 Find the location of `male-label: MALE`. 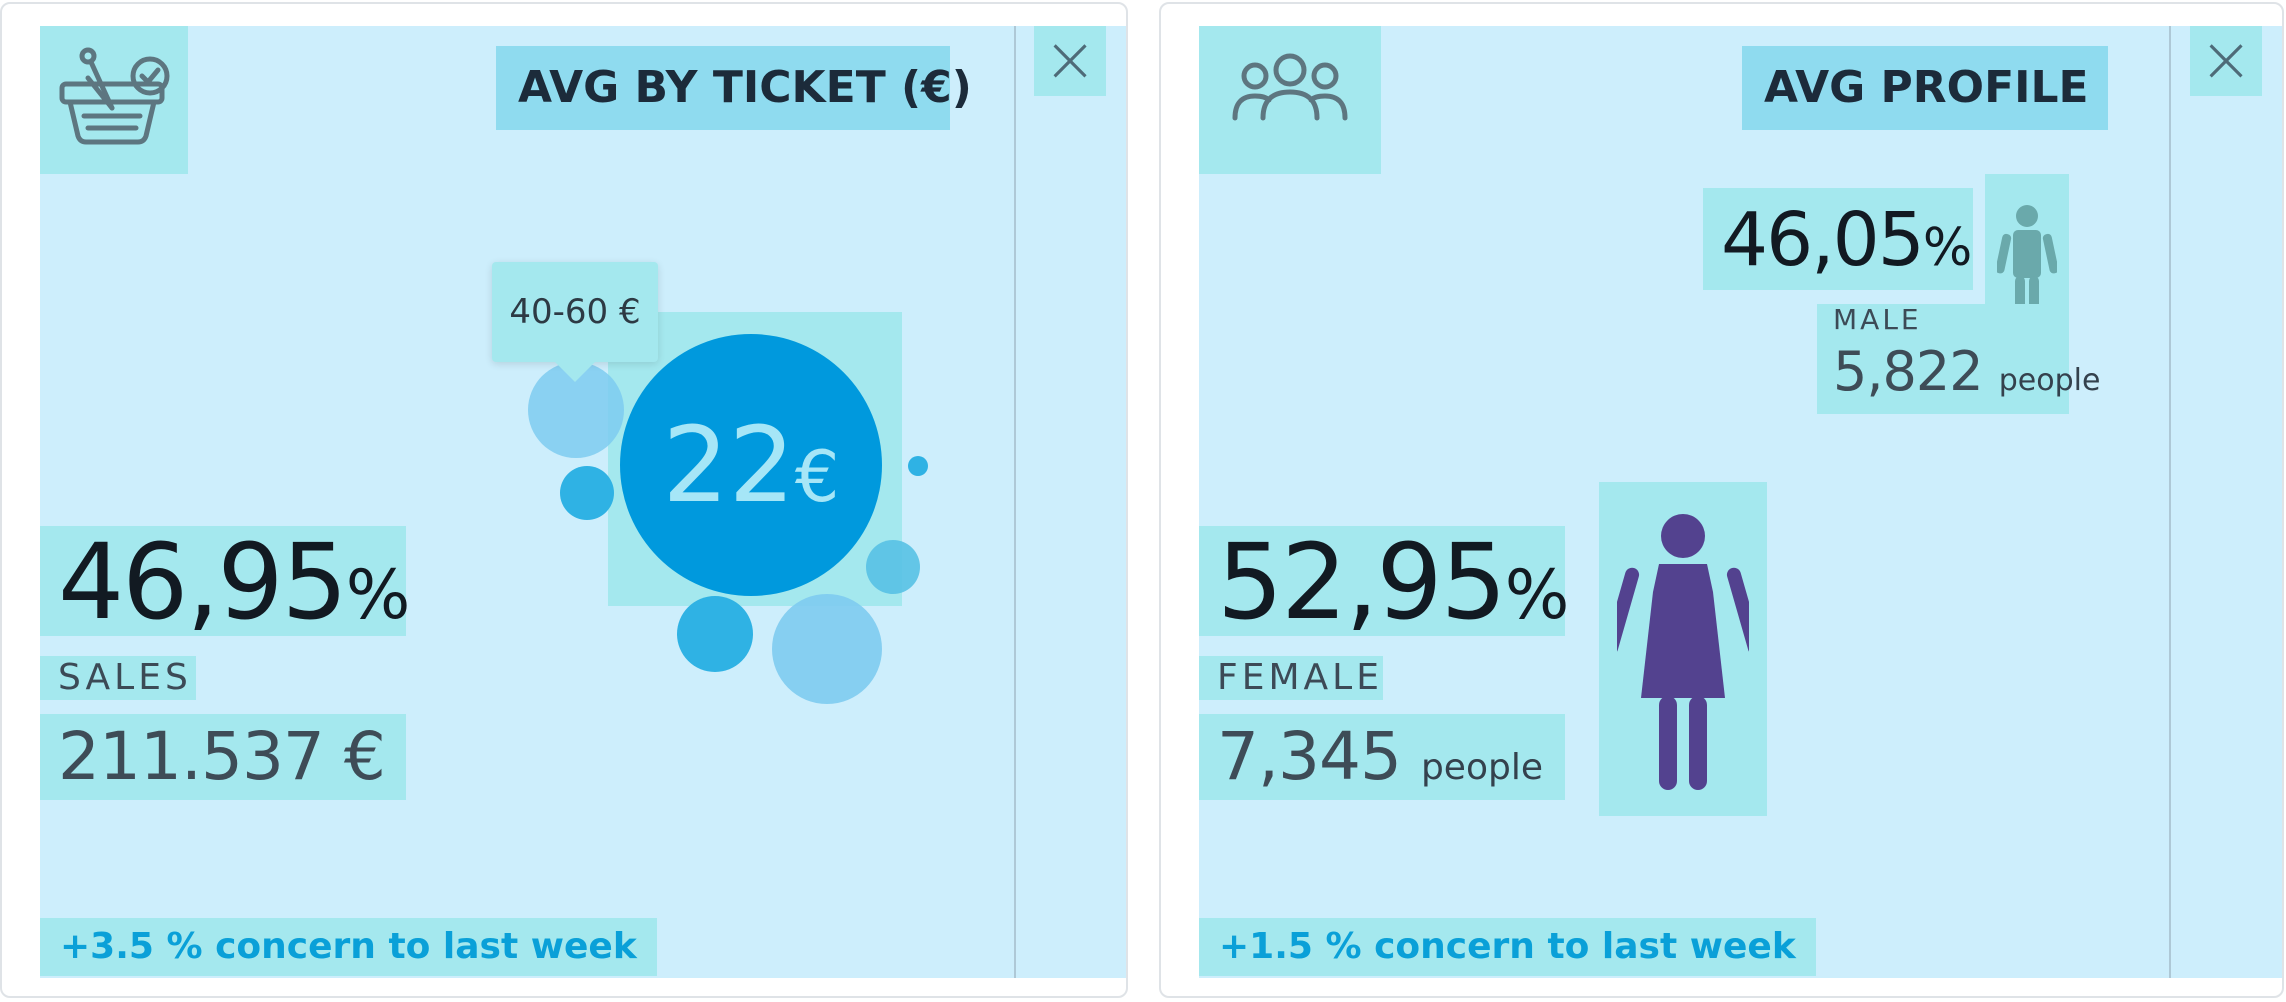

male-label: MALE is located at coordinates (1877, 319).